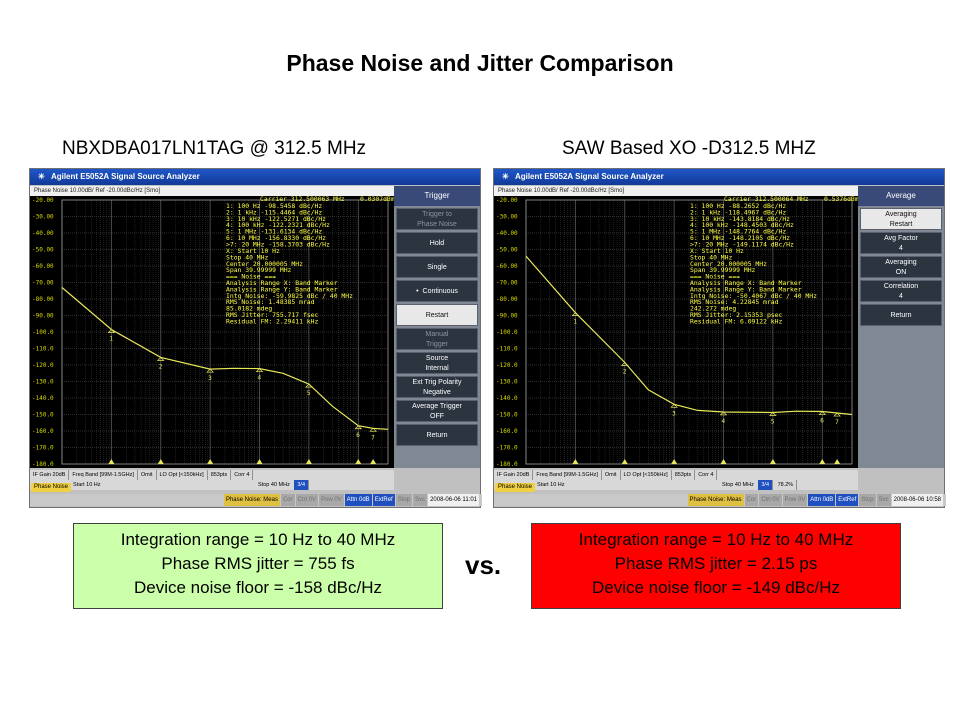  Describe the element at coordinates (437, 411) in the screenshot. I see `softkey-average-trigger: Average Trigger OFF` at that location.